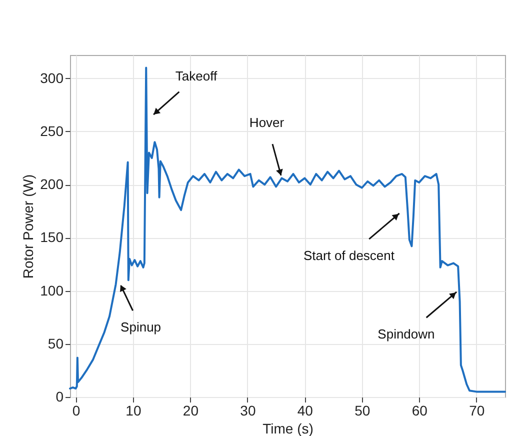  I want to click on x-tick-label: 60, so click(420, 410).